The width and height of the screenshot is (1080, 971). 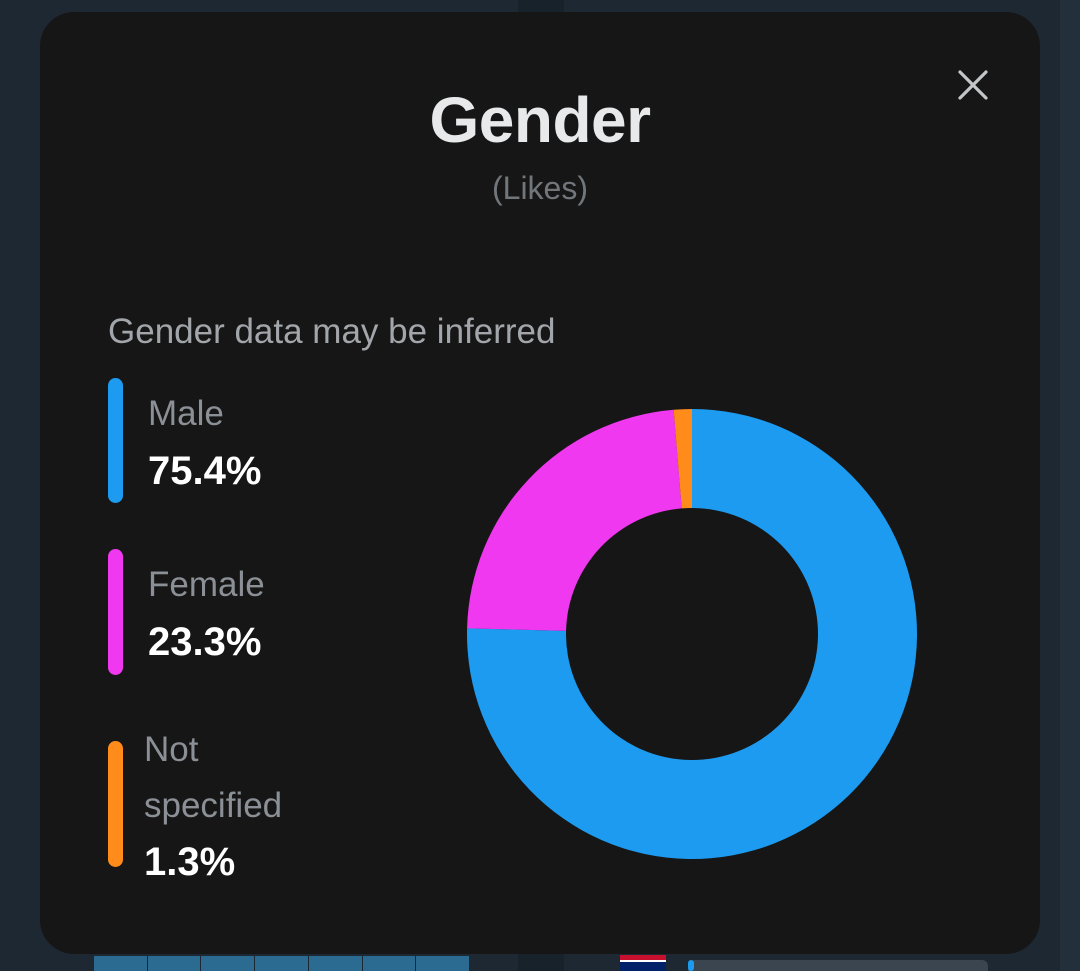 What do you see at coordinates (282, 963) in the screenshot?
I see `background-chart-strip` at bounding box center [282, 963].